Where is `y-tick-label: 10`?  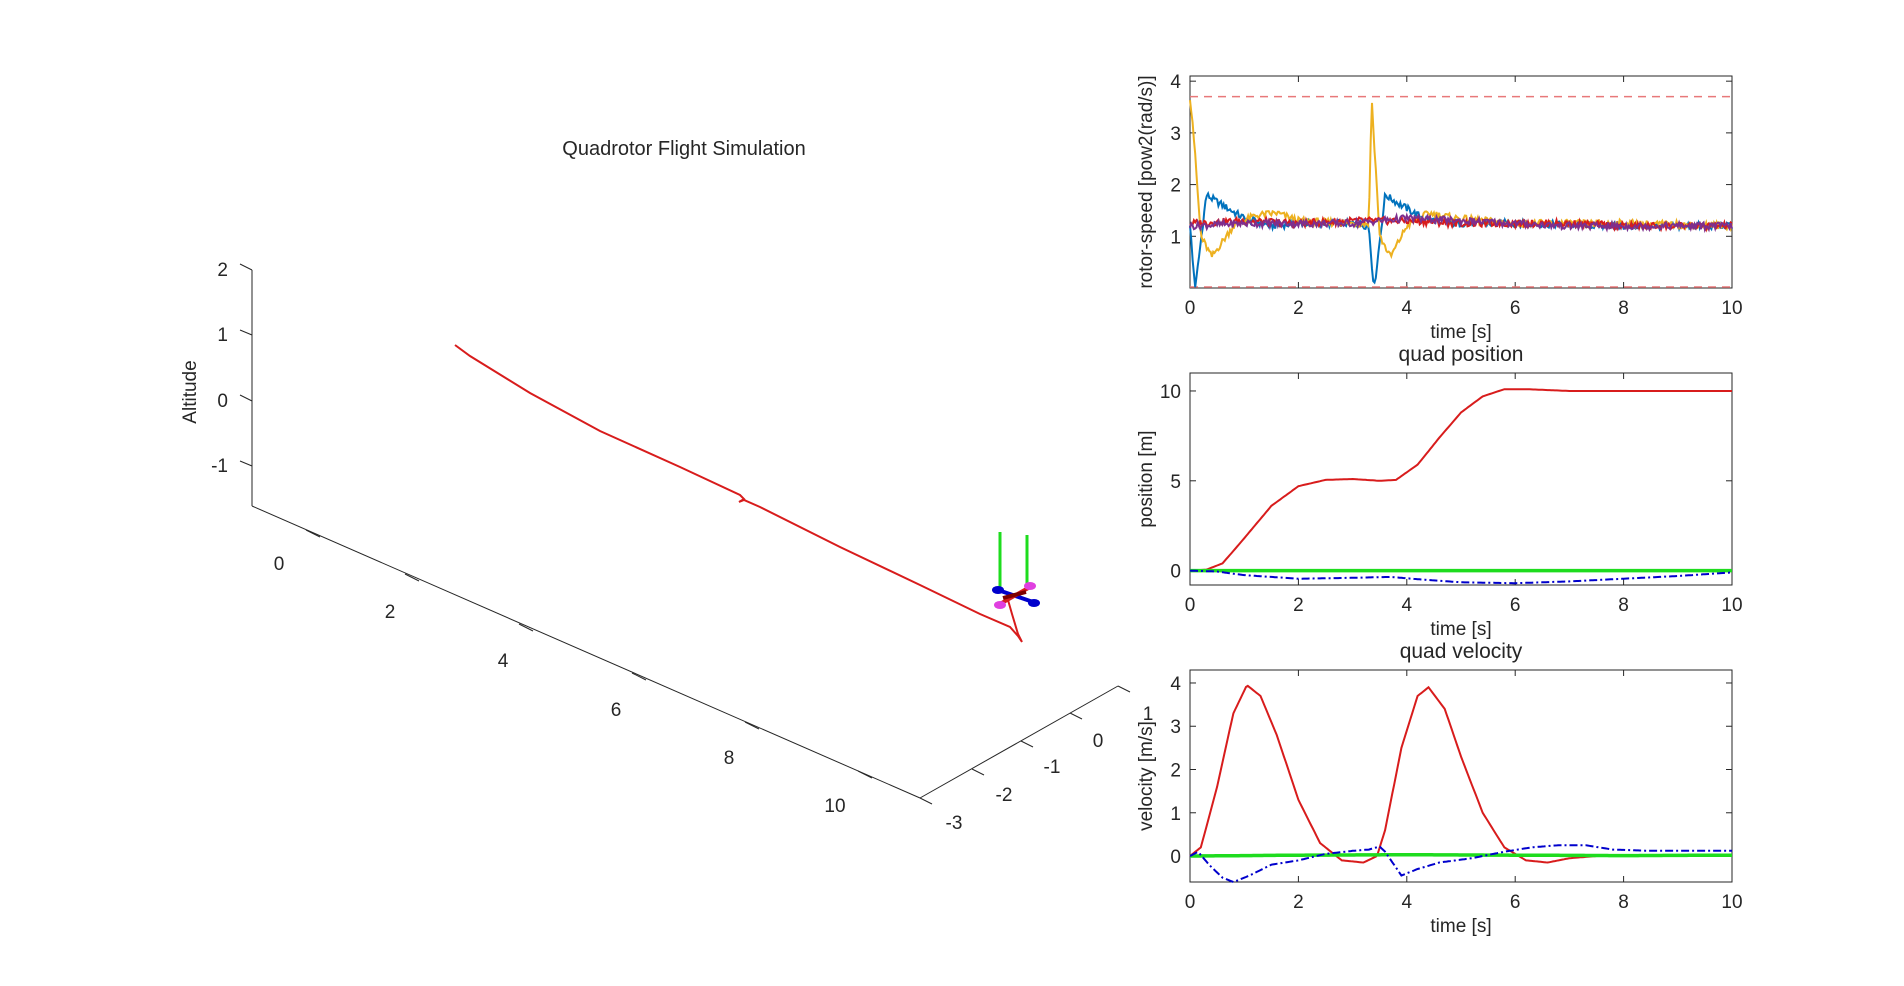 y-tick-label: 10 is located at coordinates (1170, 392).